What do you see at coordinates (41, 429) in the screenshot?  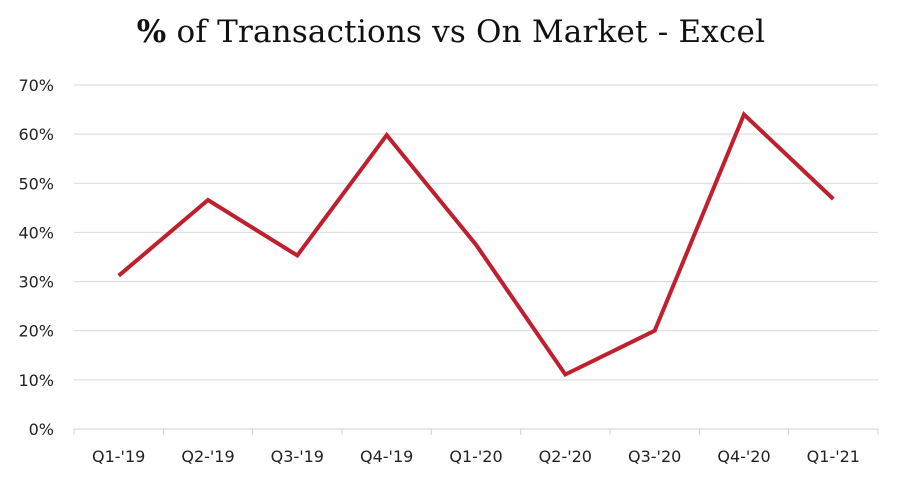 I see `y-tick-label: 0%` at bounding box center [41, 429].